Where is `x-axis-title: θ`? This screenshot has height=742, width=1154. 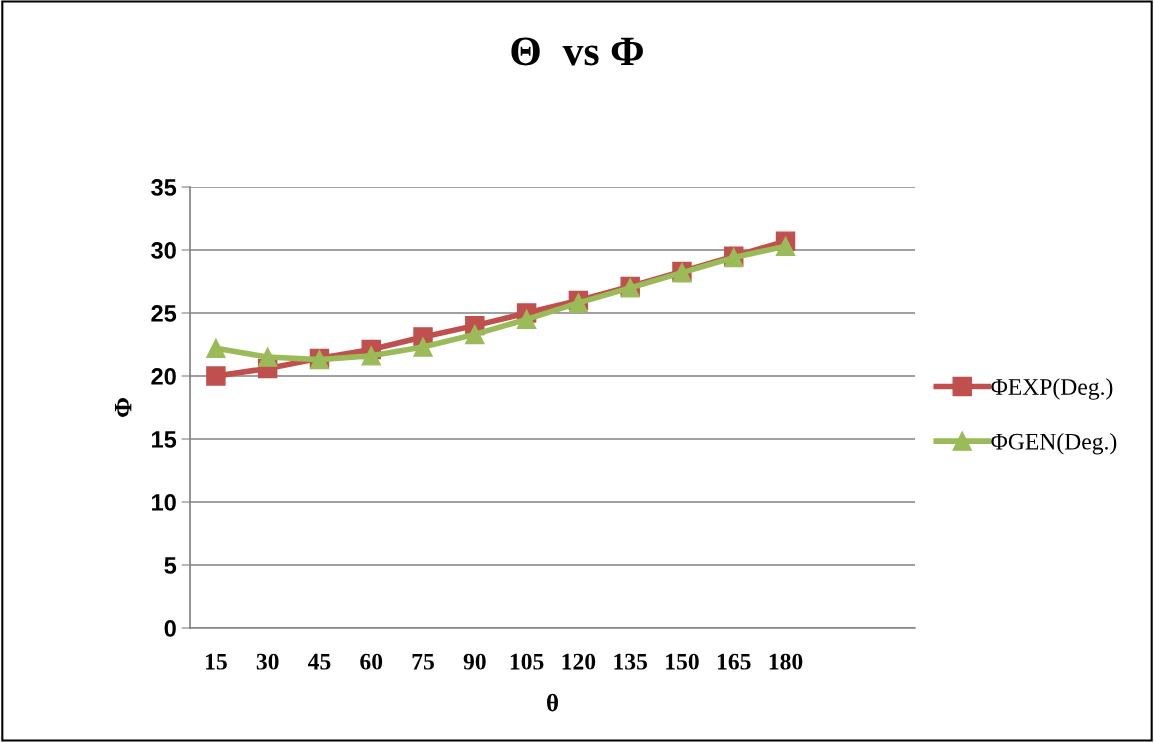
x-axis-title: θ is located at coordinates (552, 702).